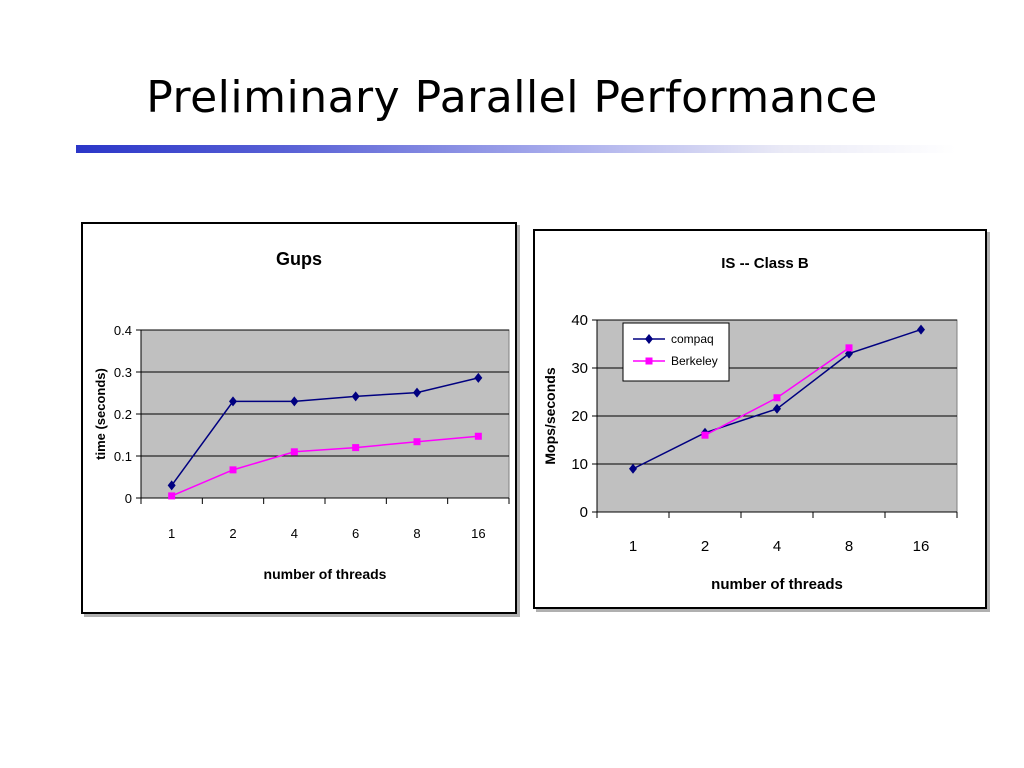  Describe the element at coordinates (550, 415) in the screenshot. I see `y-axis-label: Mops/seconds` at that location.